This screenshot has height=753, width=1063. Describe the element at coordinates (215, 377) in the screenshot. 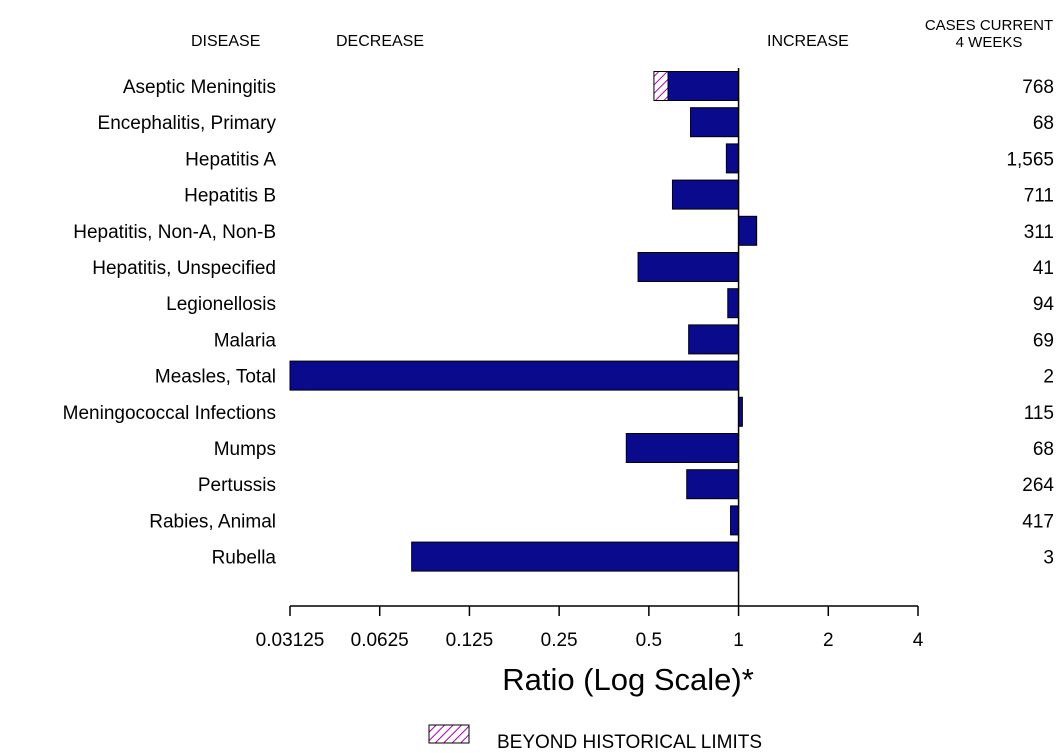

I see `disease-label: Measles, Total` at that location.